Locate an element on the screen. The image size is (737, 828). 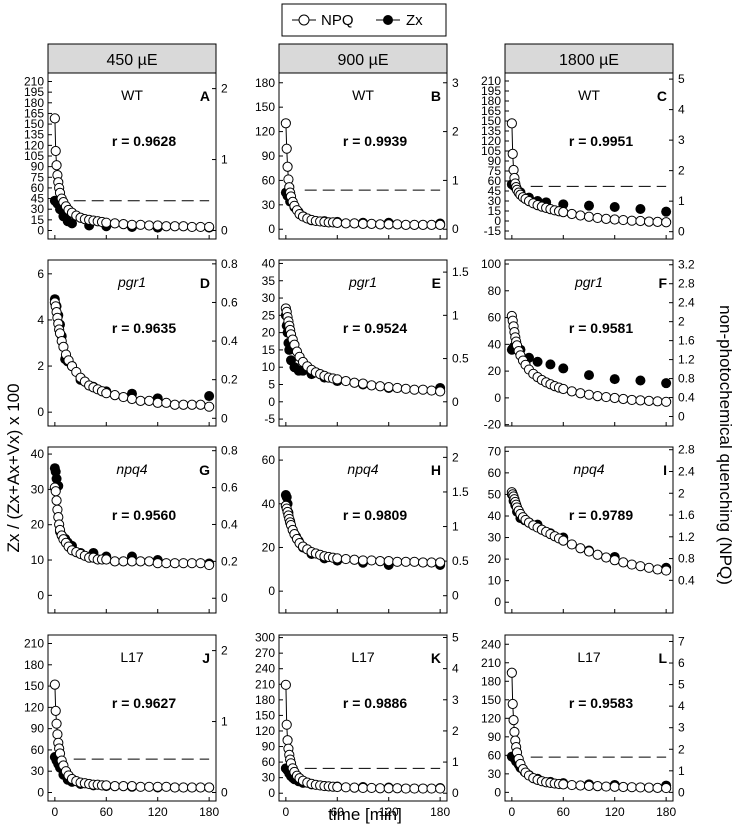
panel-c-letter: C is located at coordinates (662, 96).